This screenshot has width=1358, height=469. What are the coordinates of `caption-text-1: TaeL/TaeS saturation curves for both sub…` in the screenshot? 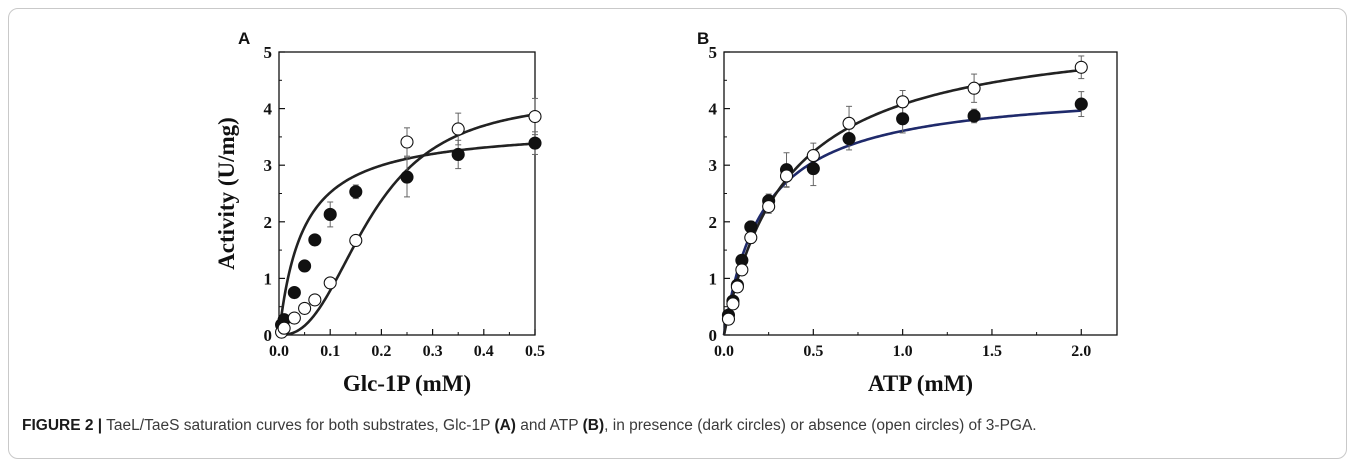 It's located at (298, 425).